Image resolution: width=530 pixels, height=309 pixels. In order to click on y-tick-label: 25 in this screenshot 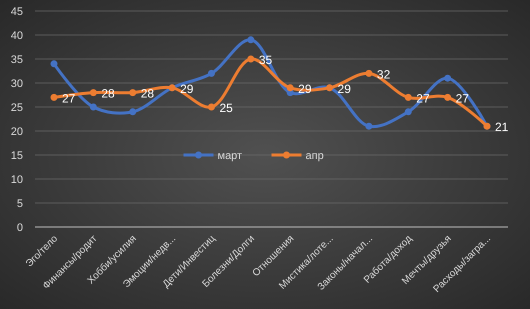, I will do `click(16, 108)`.